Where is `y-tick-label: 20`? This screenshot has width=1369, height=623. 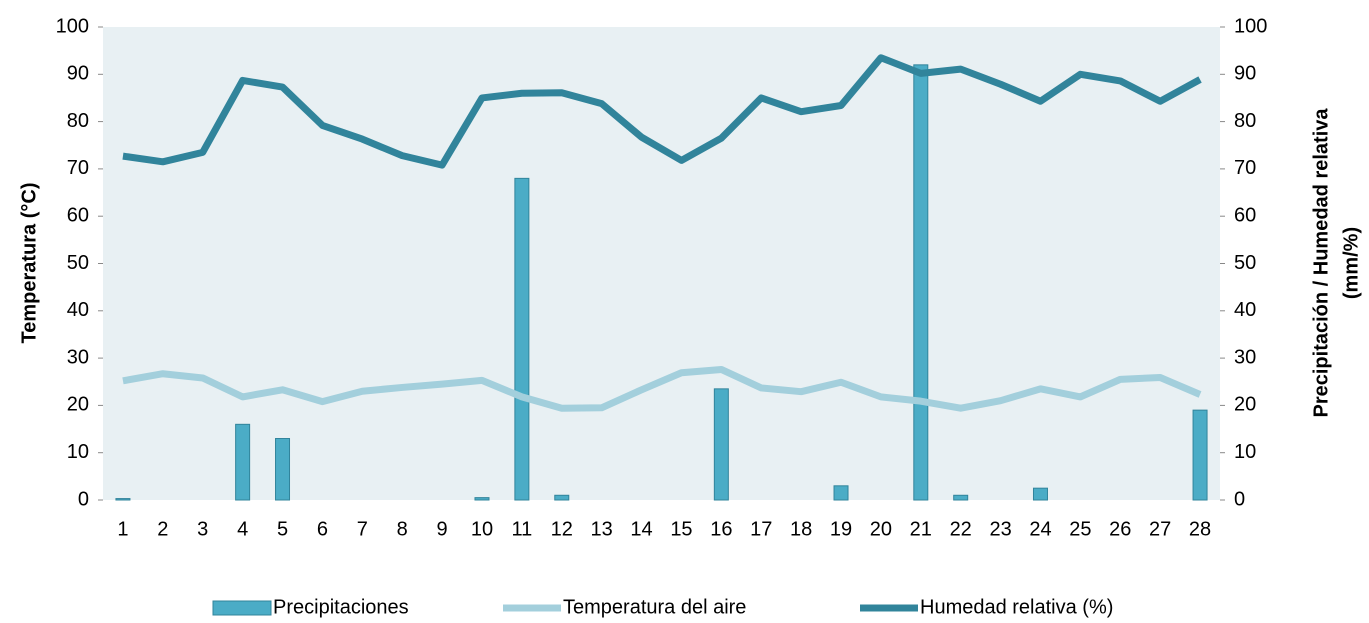 y-tick-label: 20 is located at coordinates (78, 405).